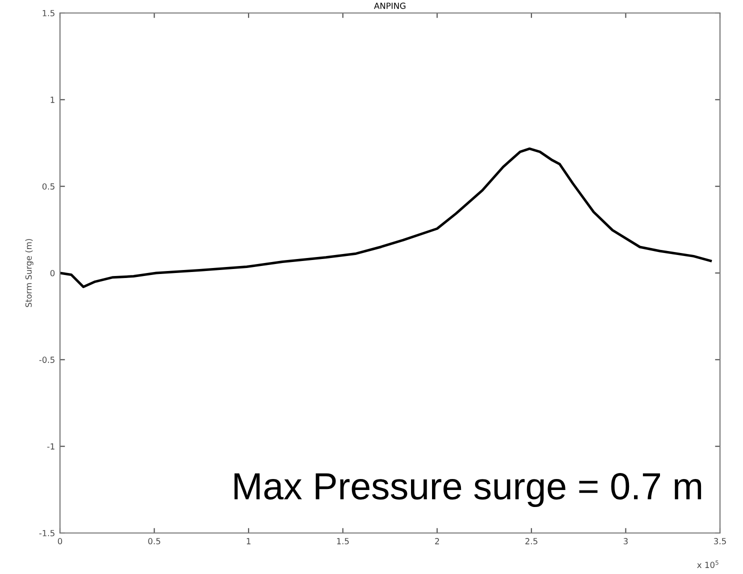 The width and height of the screenshot is (743, 574). I want to click on x-tick-label: 2.5, so click(531, 541).